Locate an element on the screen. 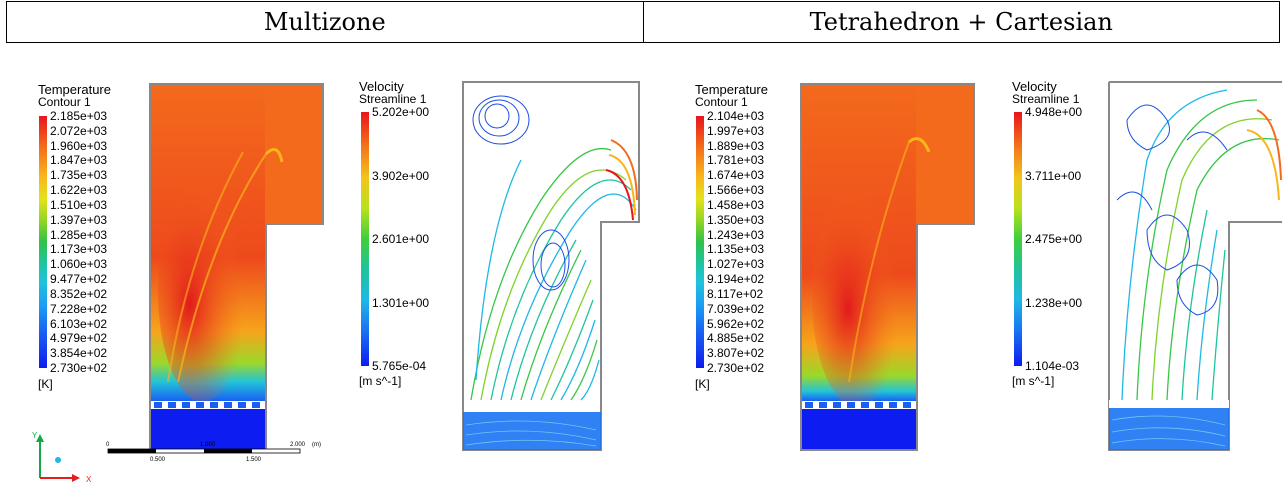 The height and width of the screenshot is (488, 1282). colorbar-tick-label: 2.185e+03 is located at coordinates (79, 116).